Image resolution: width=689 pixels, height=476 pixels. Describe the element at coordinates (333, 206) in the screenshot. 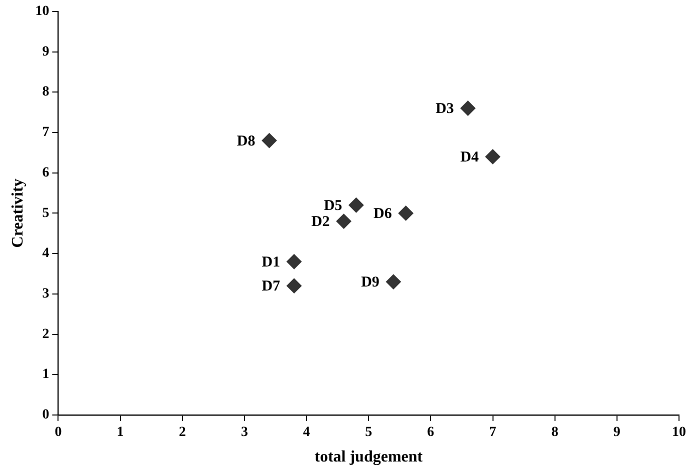

I see `annotation: D5` at that location.